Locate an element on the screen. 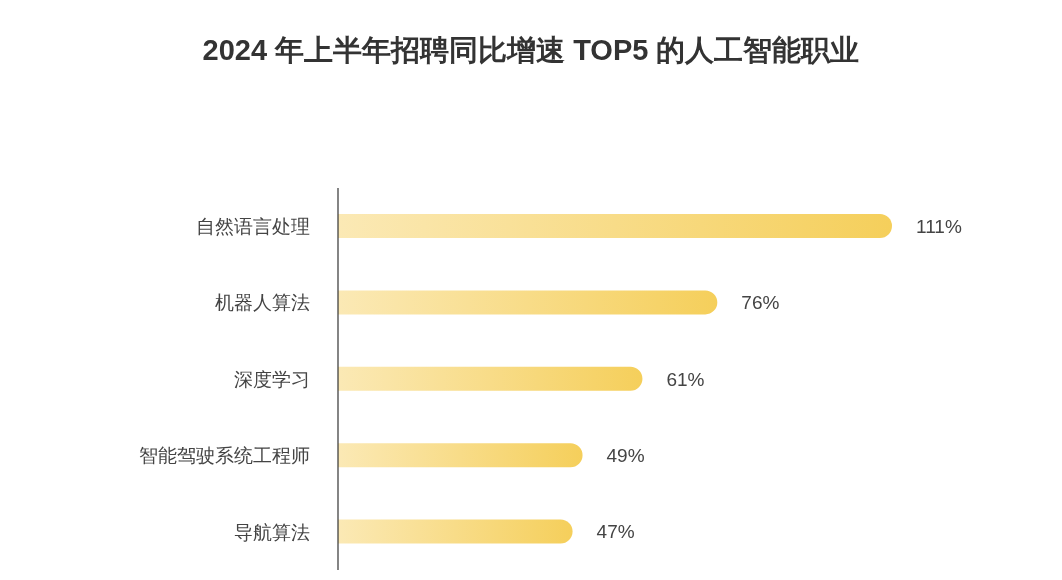  data-label: 49% is located at coordinates (625, 455).